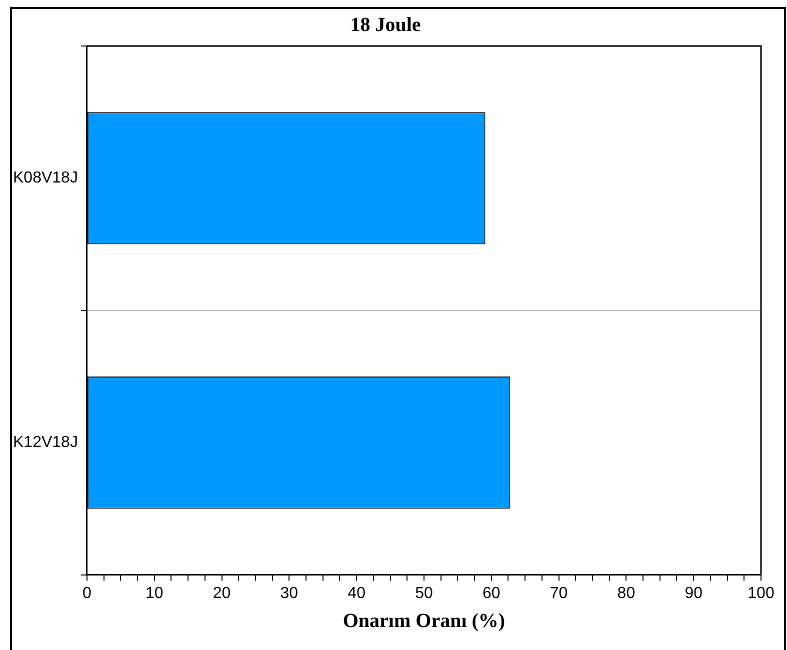  I want to click on x-tick-label: 70, so click(559, 593).